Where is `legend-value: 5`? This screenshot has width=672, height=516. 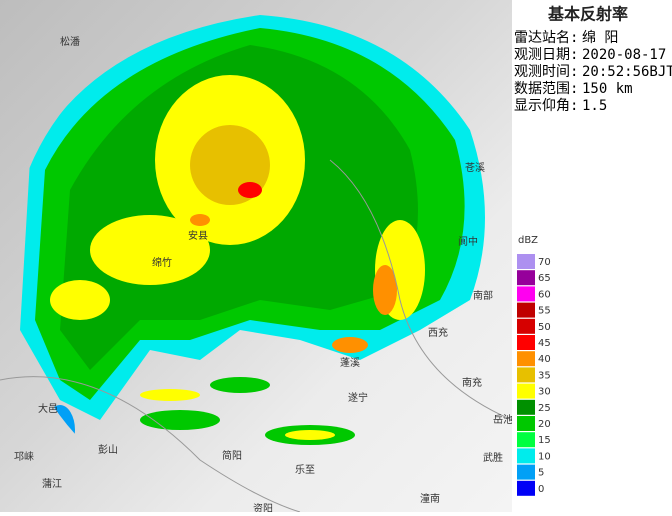
legend-value: 5 is located at coordinates (541, 473).